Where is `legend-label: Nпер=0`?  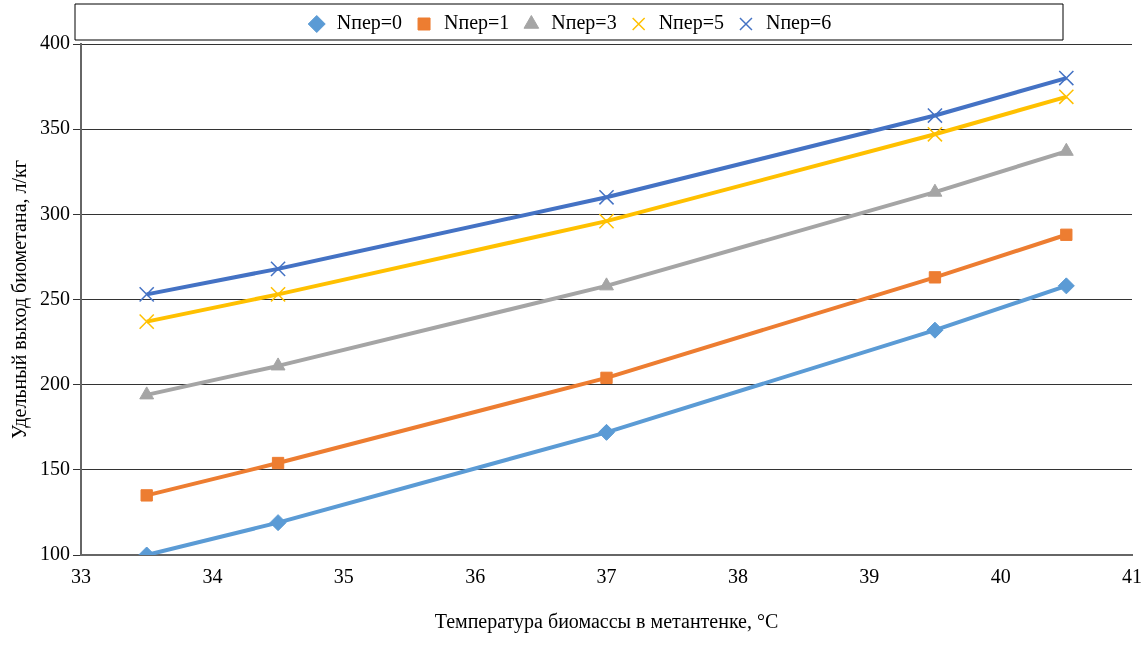 legend-label: Nпер=0 is located at coordinates (369, 23).